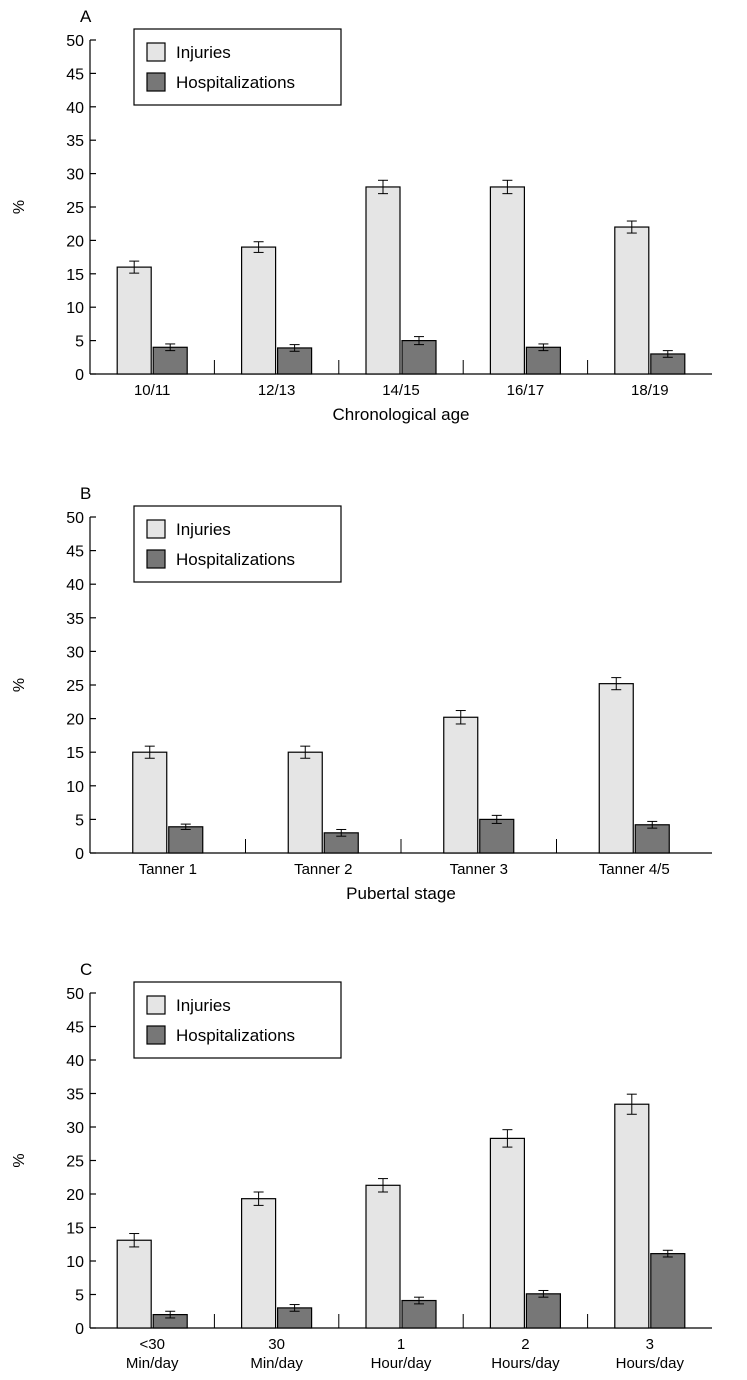  What do you see at coordinates (479, 869) in the screenshot?
I see `category-label: Tanner 3` at bounding box center [479, 869].